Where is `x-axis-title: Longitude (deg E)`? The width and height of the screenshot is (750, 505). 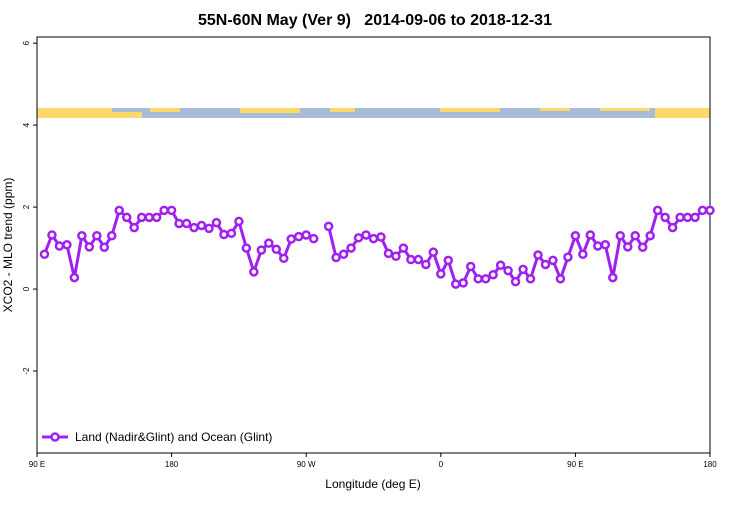
x-axis-title: Longitude (deg E) is located at coordinates (372, 484).